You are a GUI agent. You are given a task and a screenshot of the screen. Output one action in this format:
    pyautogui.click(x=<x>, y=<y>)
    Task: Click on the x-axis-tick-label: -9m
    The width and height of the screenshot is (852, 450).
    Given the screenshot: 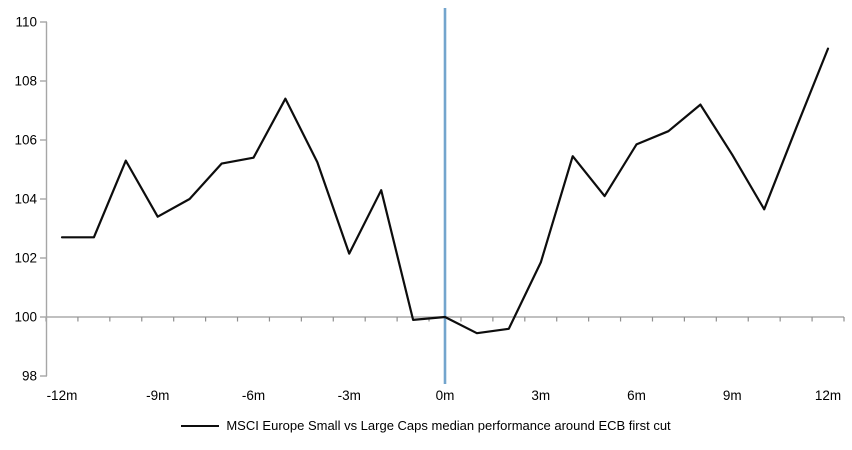 What is the action you would take?
    pyautogui.click(x=157, y=395)
    